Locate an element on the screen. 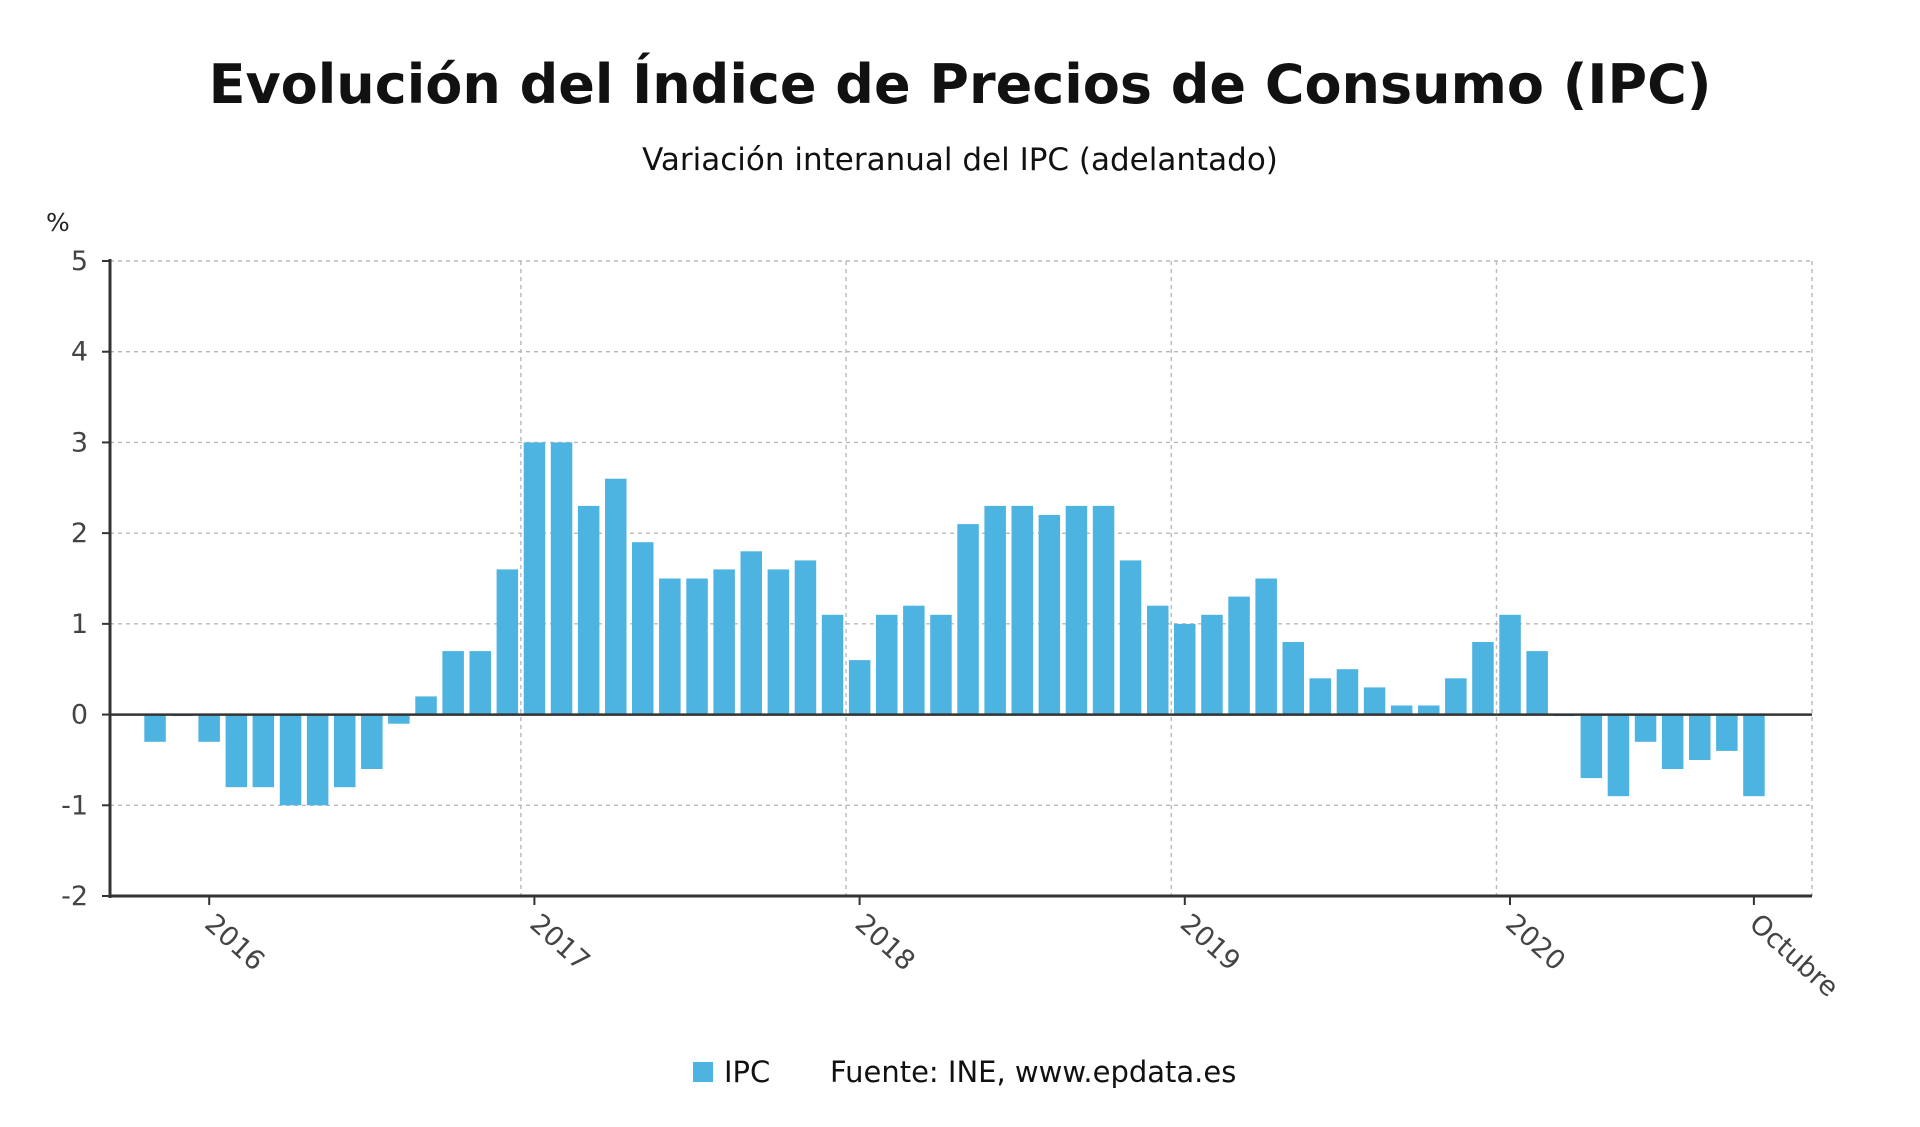 This screenshot has height=1127, width=1920. y-tick-label: 5 is located at coordinates (79, 261).